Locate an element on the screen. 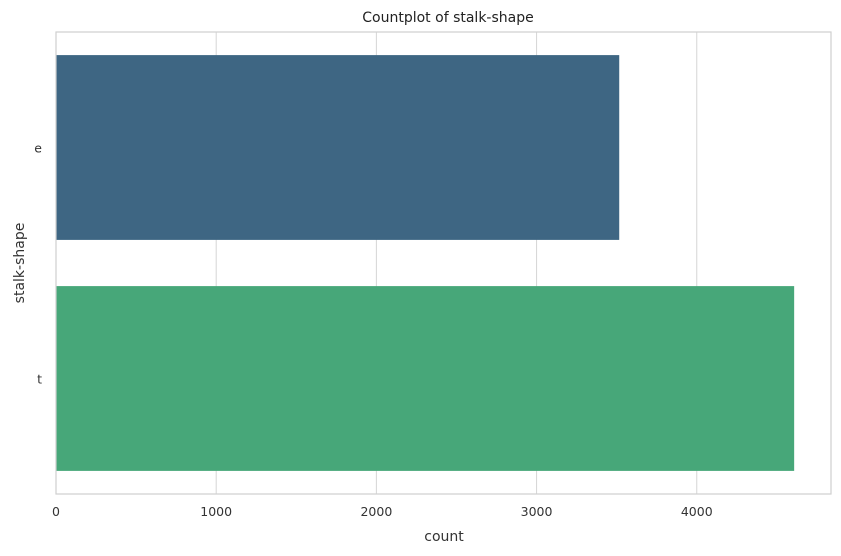  y-axis-label: stalk-shape is located at coordinates (20, 263).